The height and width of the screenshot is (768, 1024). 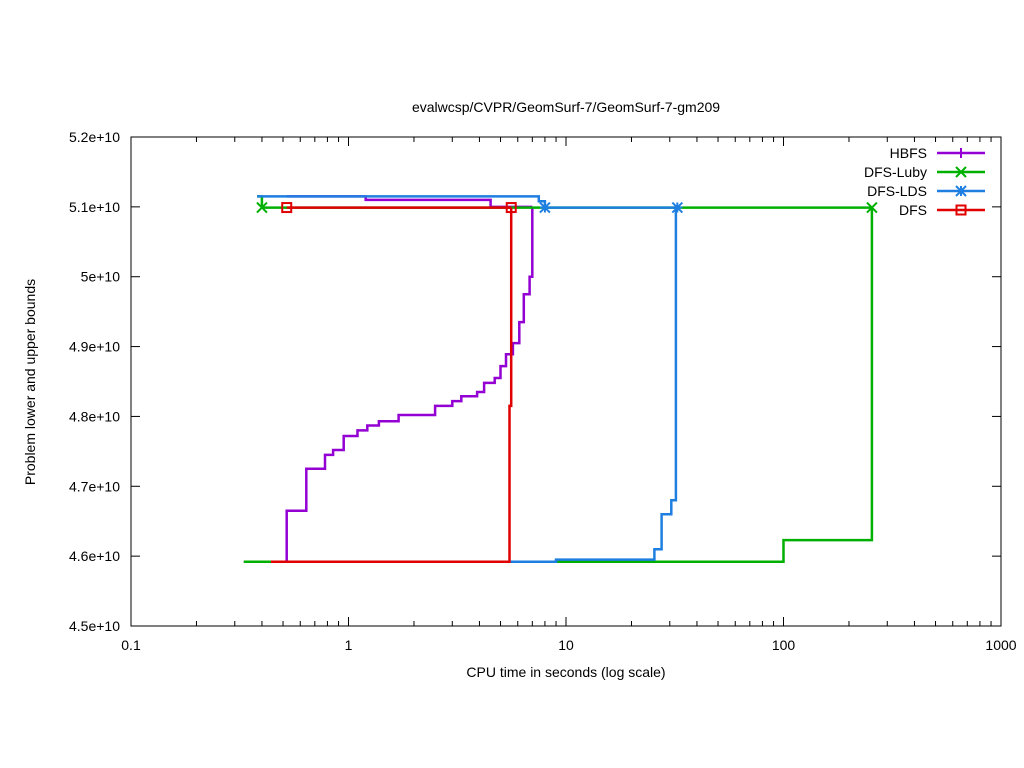 I want to click on legend-label: DFS-LDS, so click(x=897, y=191).